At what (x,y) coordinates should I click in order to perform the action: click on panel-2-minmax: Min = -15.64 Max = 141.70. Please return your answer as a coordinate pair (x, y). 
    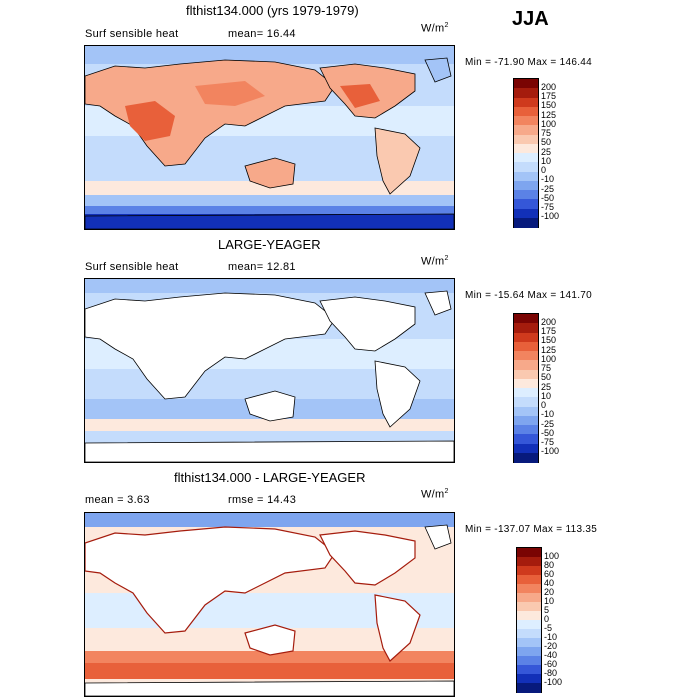
    Looking at the image, I should click on (529, 295).